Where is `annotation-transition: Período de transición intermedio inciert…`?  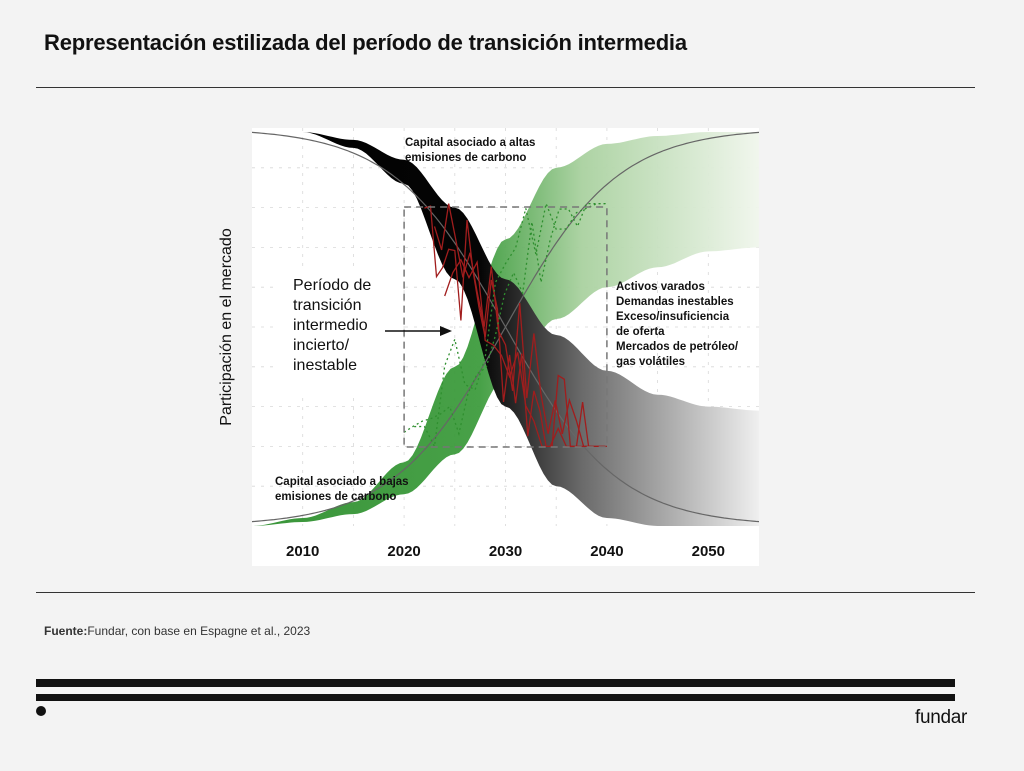
annotation-transition: Período de transición intermedio inciert… is located at coordinates (334, 325).